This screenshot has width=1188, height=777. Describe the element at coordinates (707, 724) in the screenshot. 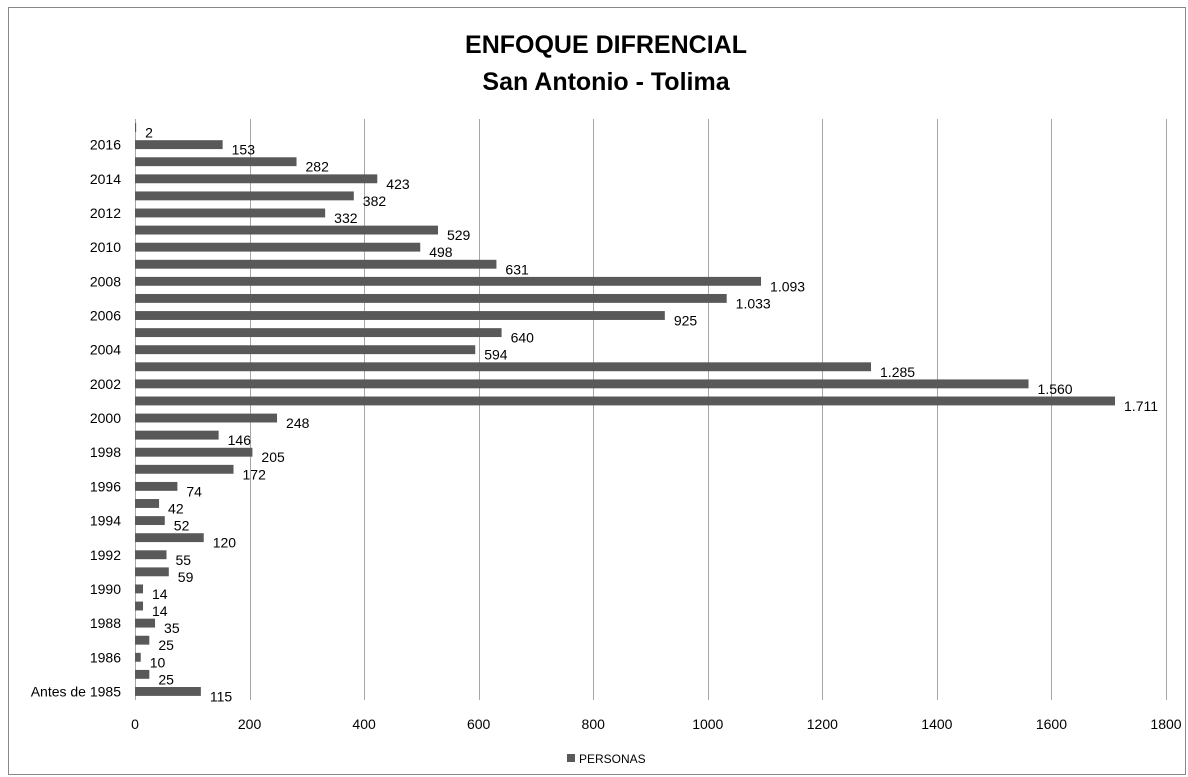

I see `x-tick-label: 1000` at that location.